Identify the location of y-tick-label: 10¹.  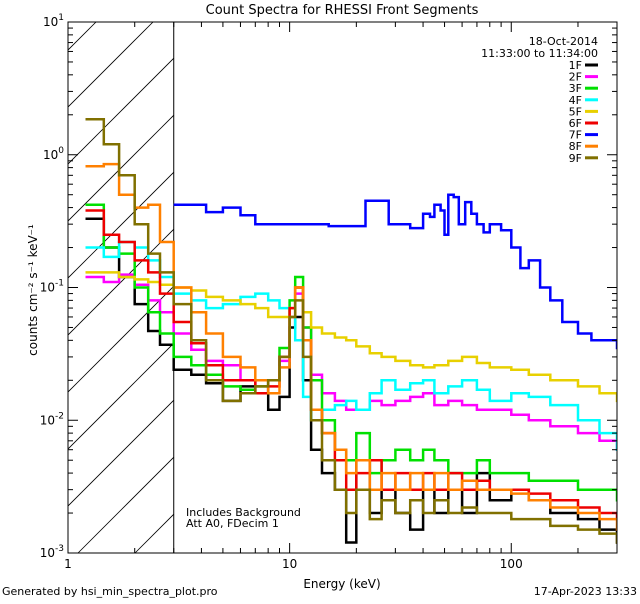
(53, 21).